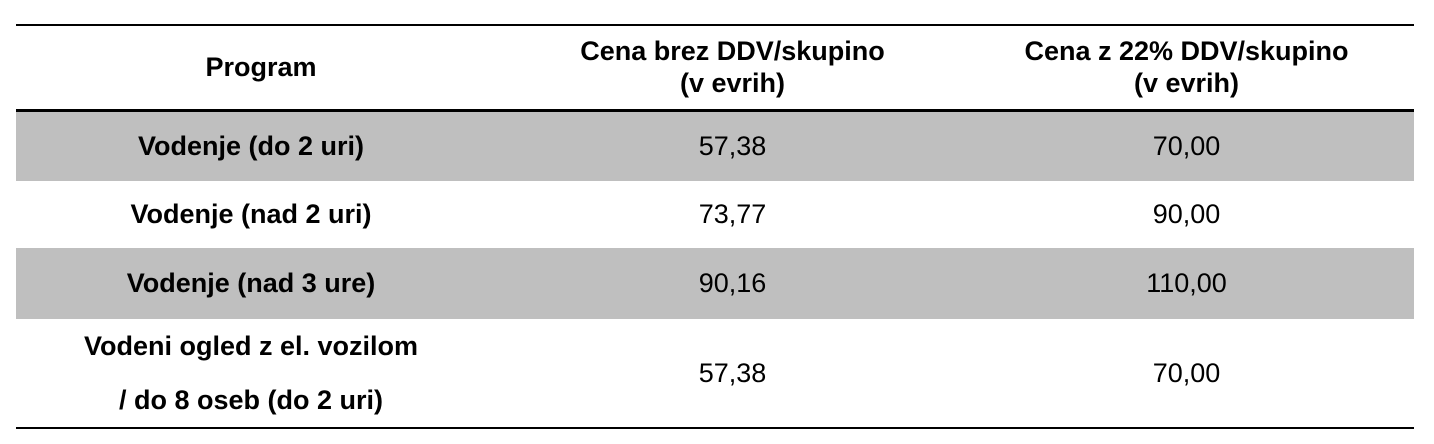 Image resolution: width=1434 pixels, height=444 pixels. I want to click on header-price-without-vat-line-2: (v evrih), so click(732, 83).